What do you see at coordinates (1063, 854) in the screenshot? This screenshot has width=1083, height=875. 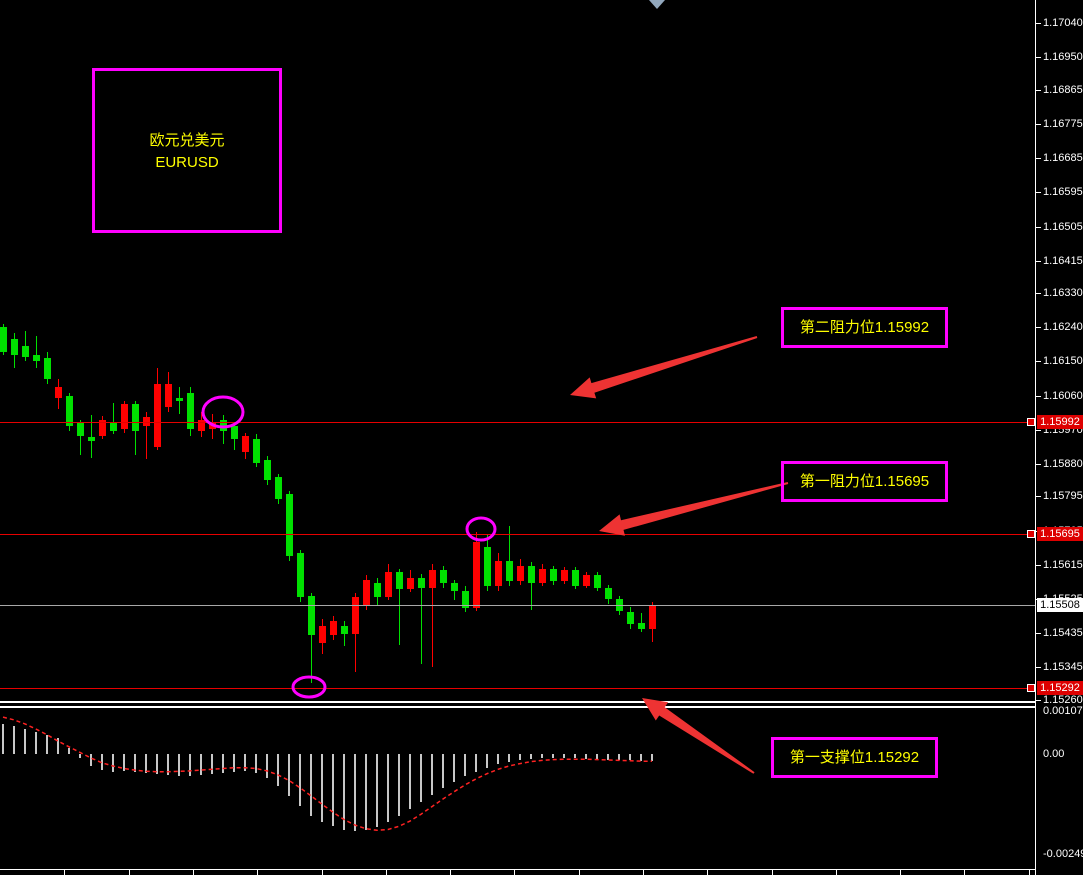 I see `indicator-axis-label-min: -0.002494` at bounding box center [1063, 854].